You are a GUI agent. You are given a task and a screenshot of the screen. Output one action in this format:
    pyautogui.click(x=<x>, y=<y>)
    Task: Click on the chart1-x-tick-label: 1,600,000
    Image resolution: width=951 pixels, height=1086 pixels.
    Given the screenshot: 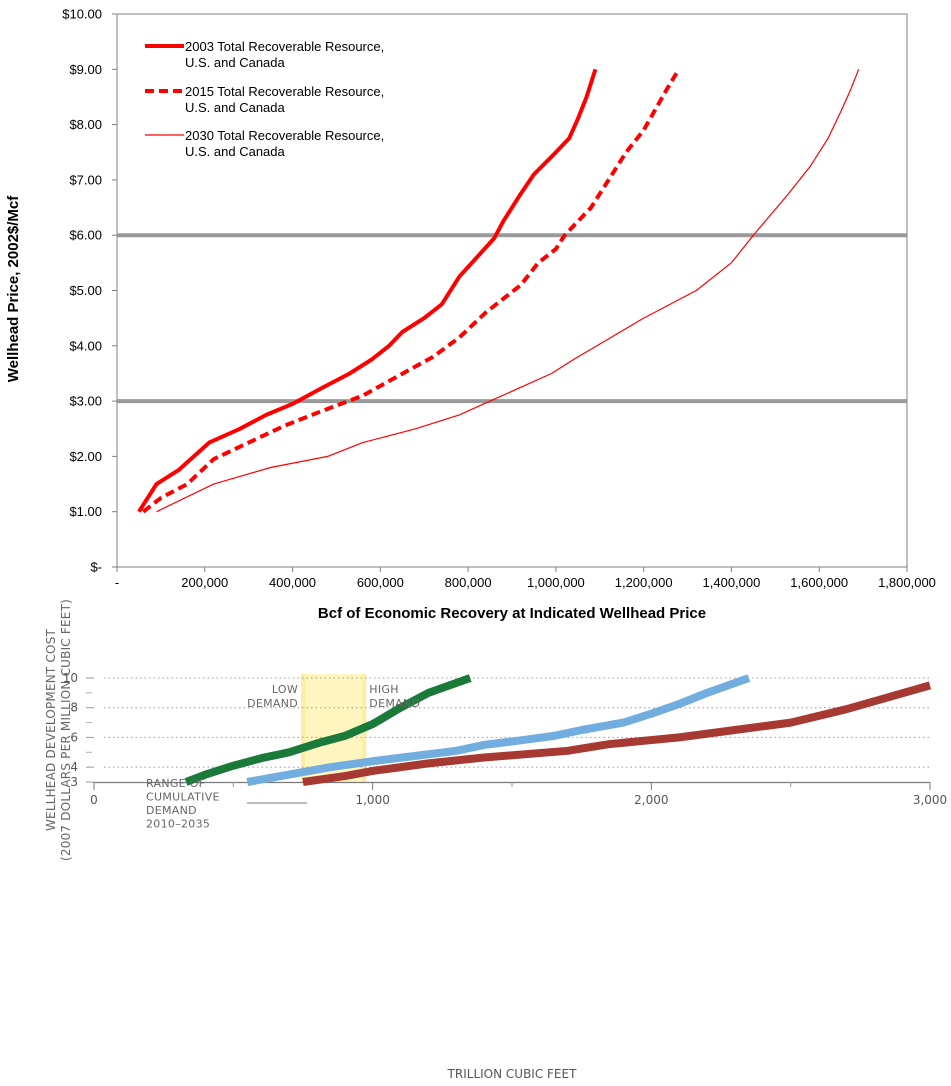 What is the action you would take?
    pyautogui.click(x=819, y=582)
    